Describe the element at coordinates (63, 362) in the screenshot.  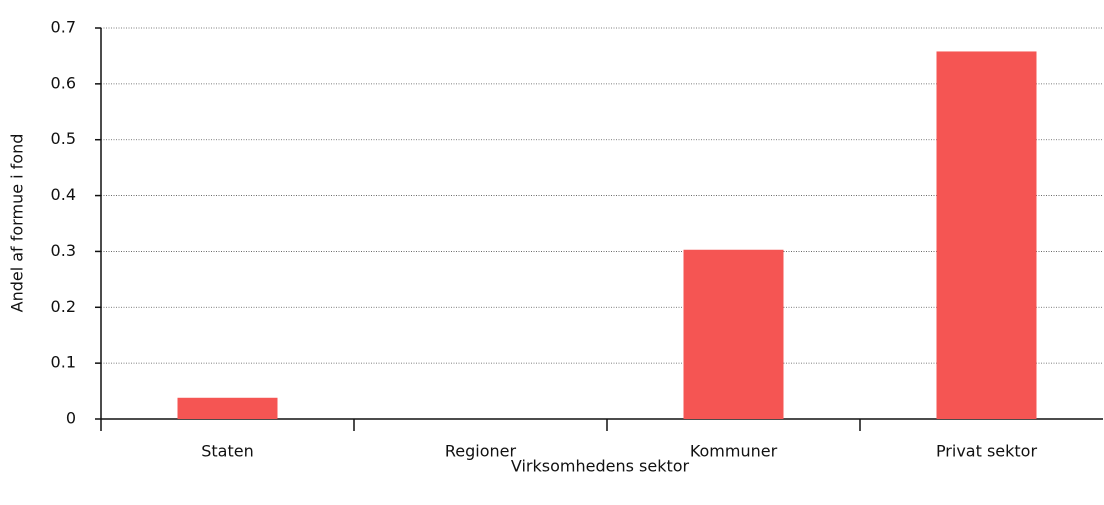
I see `y-tick-label: 0.1` at that location.